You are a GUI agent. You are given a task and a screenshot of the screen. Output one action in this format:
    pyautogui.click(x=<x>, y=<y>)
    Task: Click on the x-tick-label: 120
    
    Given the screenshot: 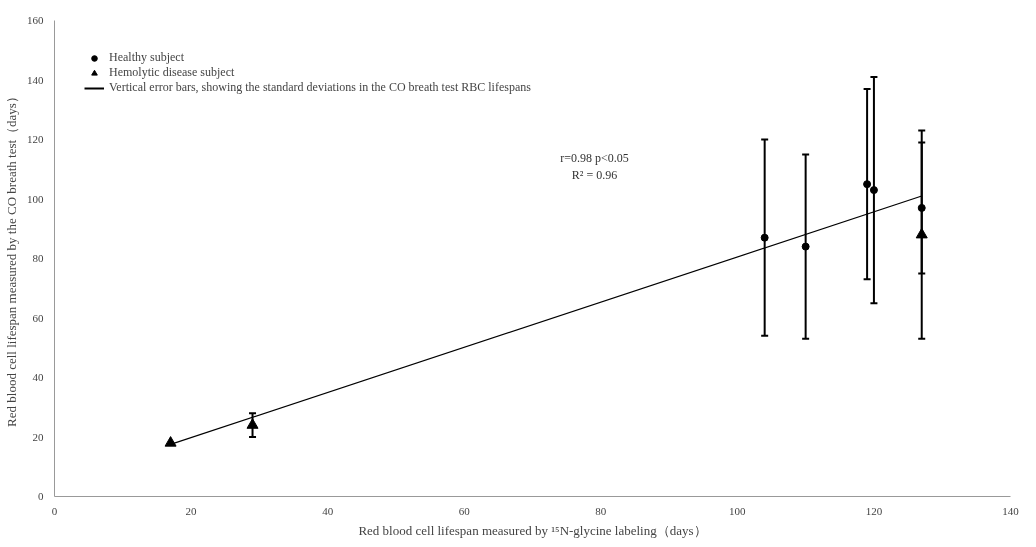 What is the action you would take?
    pyautogui.click(x=874, y=510)
    